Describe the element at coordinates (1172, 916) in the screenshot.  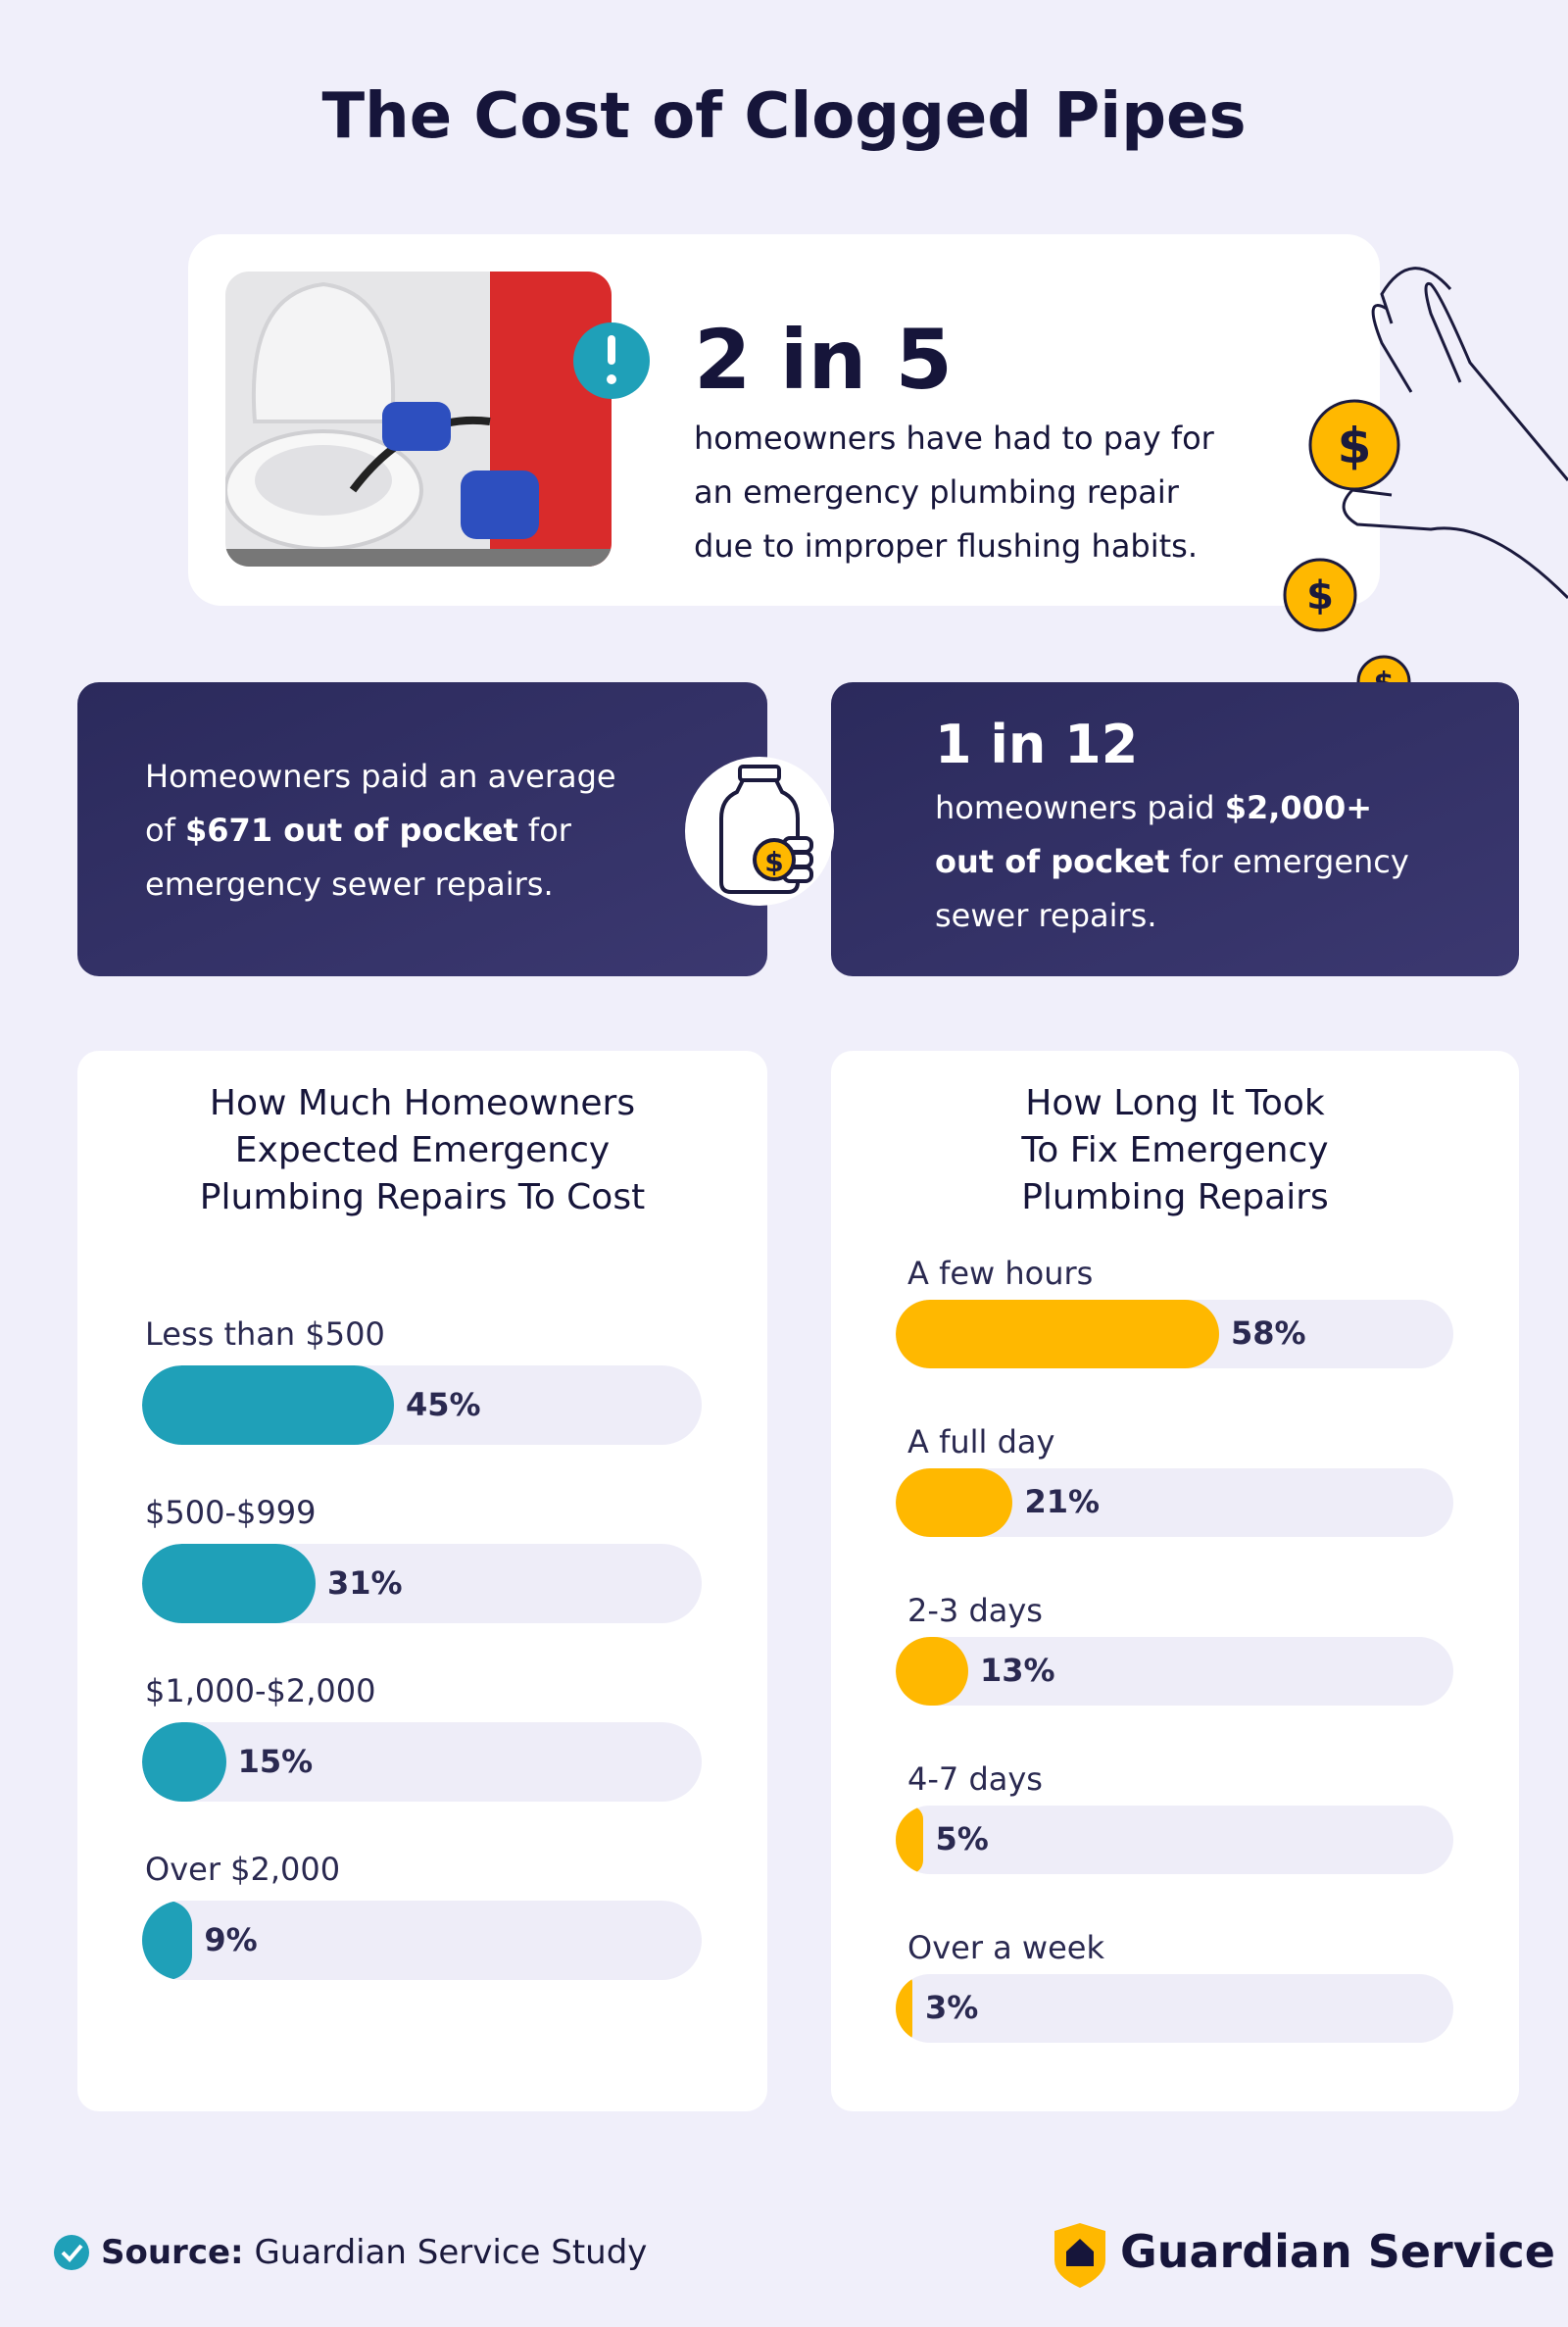
I see `text-line: sewer repairs.` at that location.